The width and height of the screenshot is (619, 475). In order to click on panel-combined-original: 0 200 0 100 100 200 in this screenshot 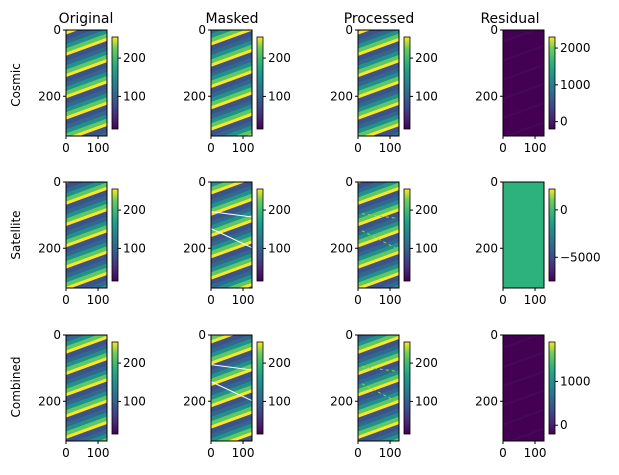, I will do `click(92, 394)`.